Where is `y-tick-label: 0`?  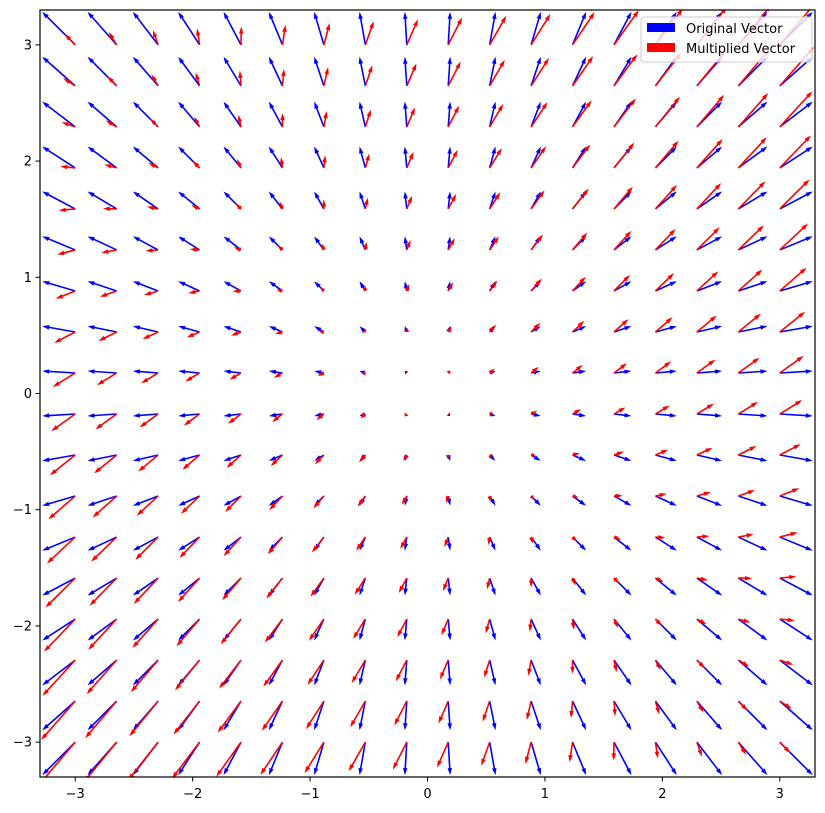
y-tick-label: 0 is located at coordinates (28, 394).